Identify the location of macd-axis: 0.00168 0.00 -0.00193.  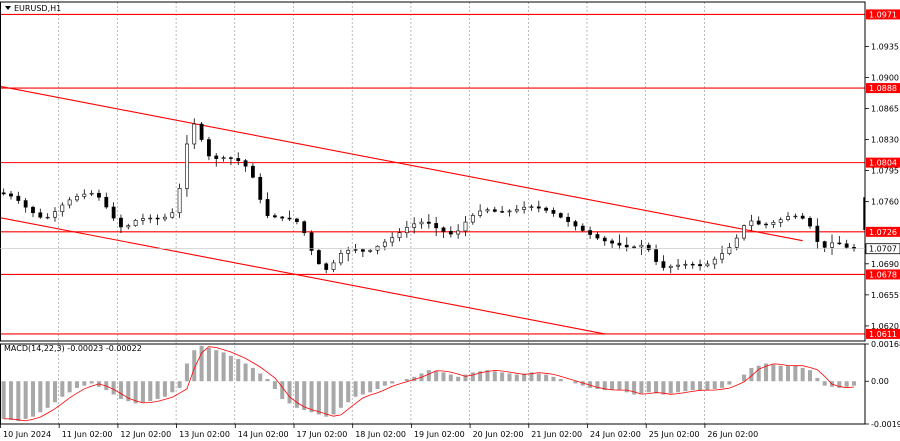
(882, 384).